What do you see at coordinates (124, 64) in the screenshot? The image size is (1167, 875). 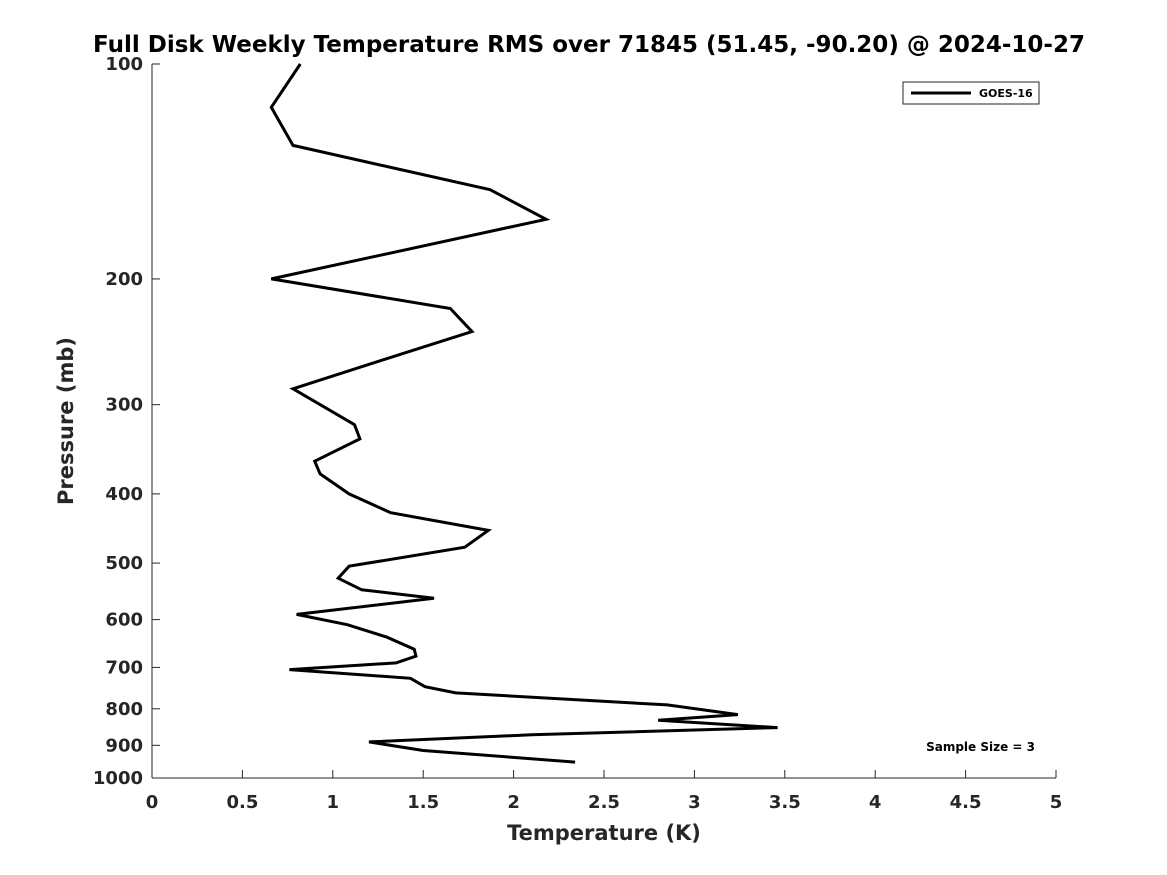 I see `y-tick-label: 100` at bounding box center [124, 64].